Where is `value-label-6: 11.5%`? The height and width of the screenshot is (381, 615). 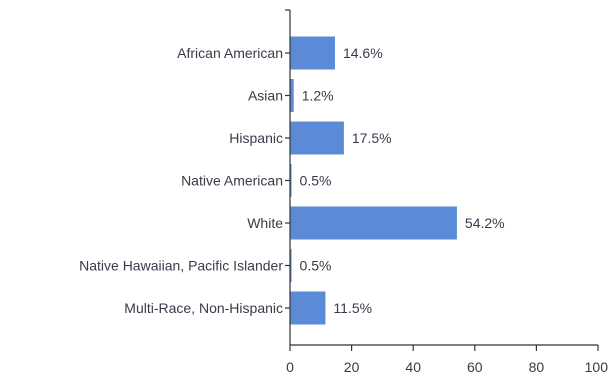 value-label-6: 11.5% is located at coordinates (352, 308).